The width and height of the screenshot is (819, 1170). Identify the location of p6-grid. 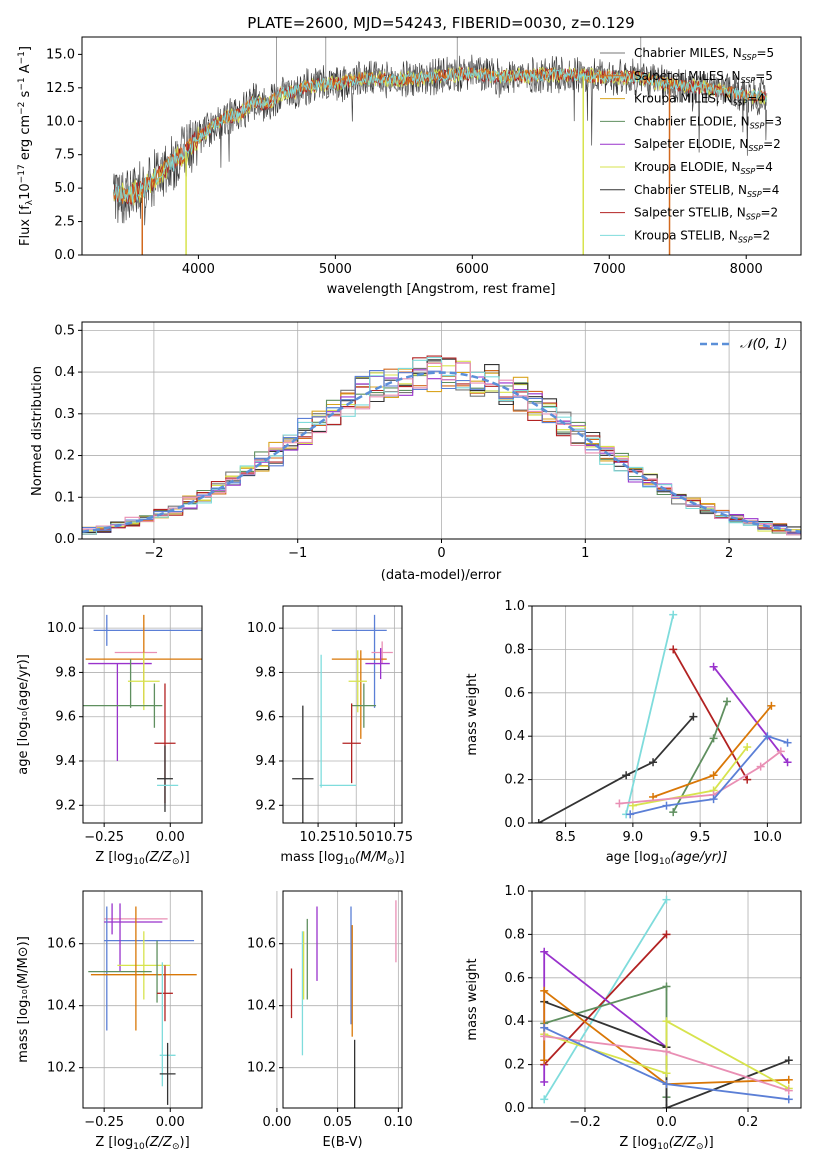
(142, 999).